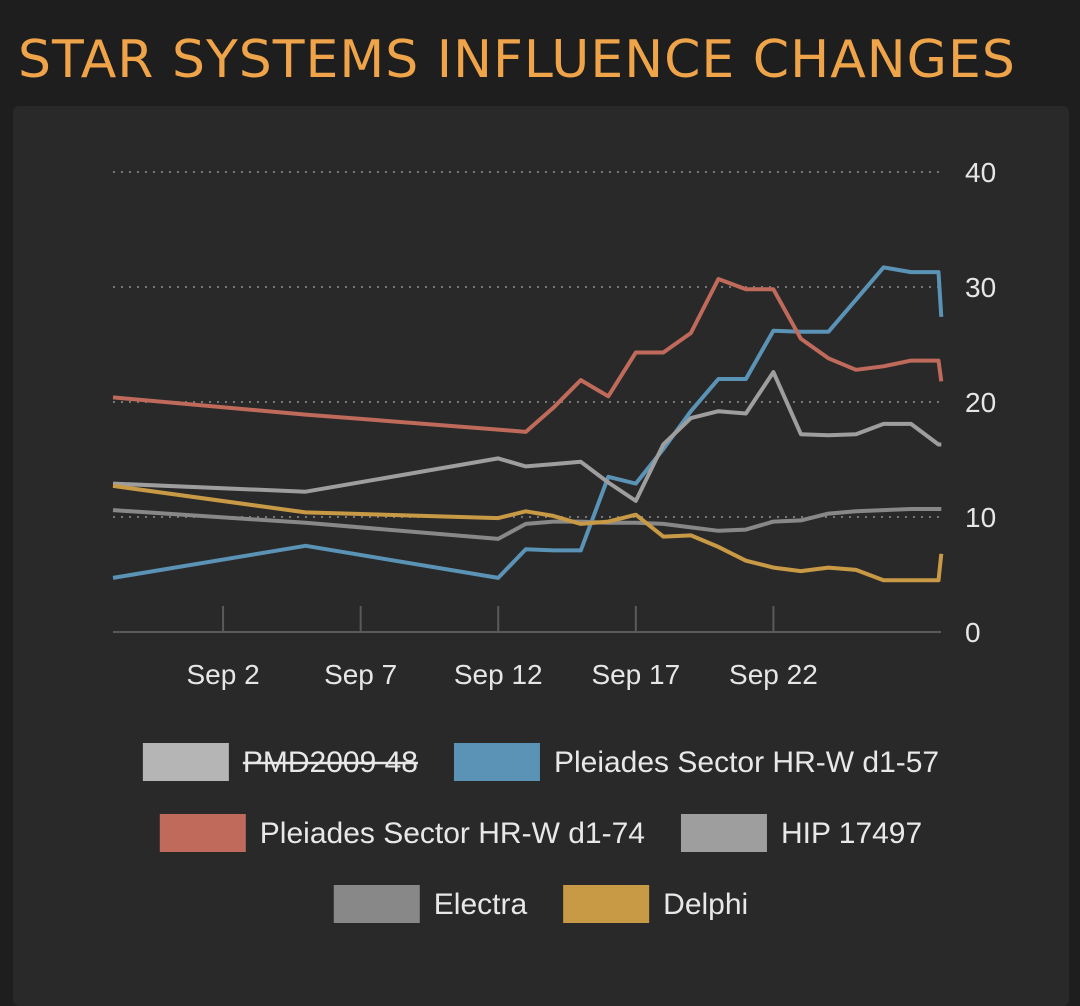 The height and width of the screenshot is (1006, 1080). What do you see at coordinates (430, 904) in the screenshot?
I see `legend-item-4: Electra` at bounding box center [430, 904].